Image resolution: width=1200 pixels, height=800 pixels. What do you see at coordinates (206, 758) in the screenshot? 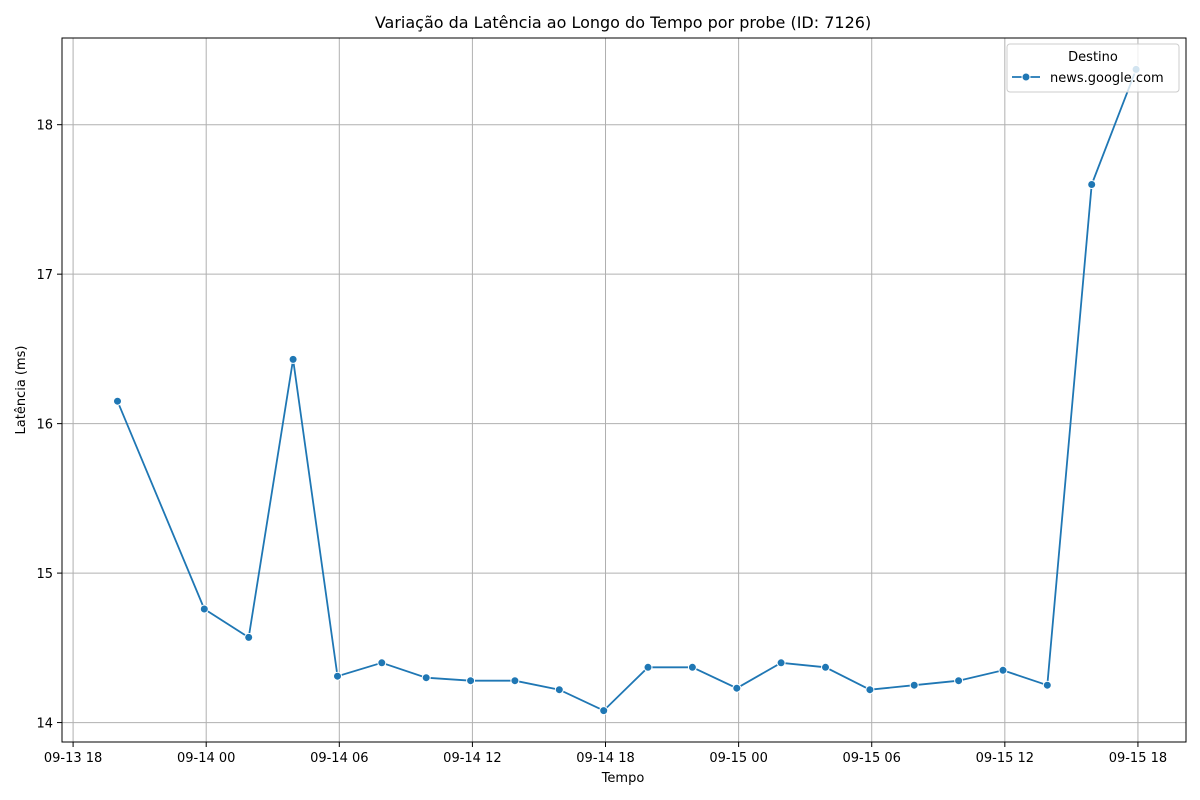
I see `x-tick-label: 09-14 00` at bounding box center [206, 758].